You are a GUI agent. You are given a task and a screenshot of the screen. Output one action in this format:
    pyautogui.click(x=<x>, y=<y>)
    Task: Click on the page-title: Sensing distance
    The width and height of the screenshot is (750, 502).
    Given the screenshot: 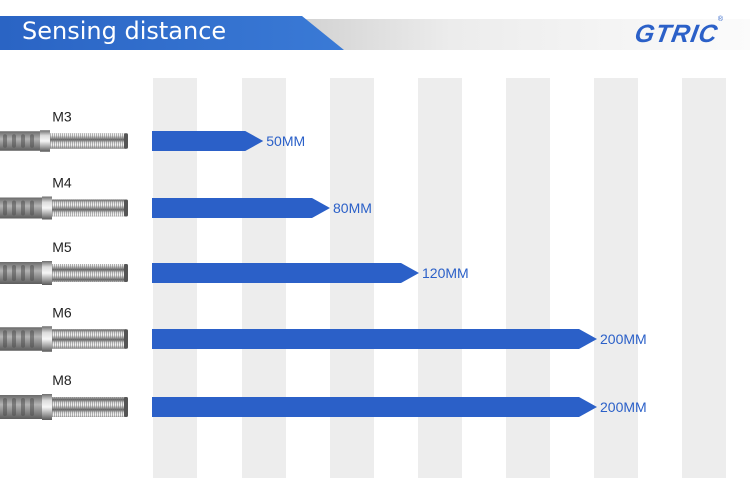 What is the action you would take?
    pyautogui.click(x=124, y=31)
    